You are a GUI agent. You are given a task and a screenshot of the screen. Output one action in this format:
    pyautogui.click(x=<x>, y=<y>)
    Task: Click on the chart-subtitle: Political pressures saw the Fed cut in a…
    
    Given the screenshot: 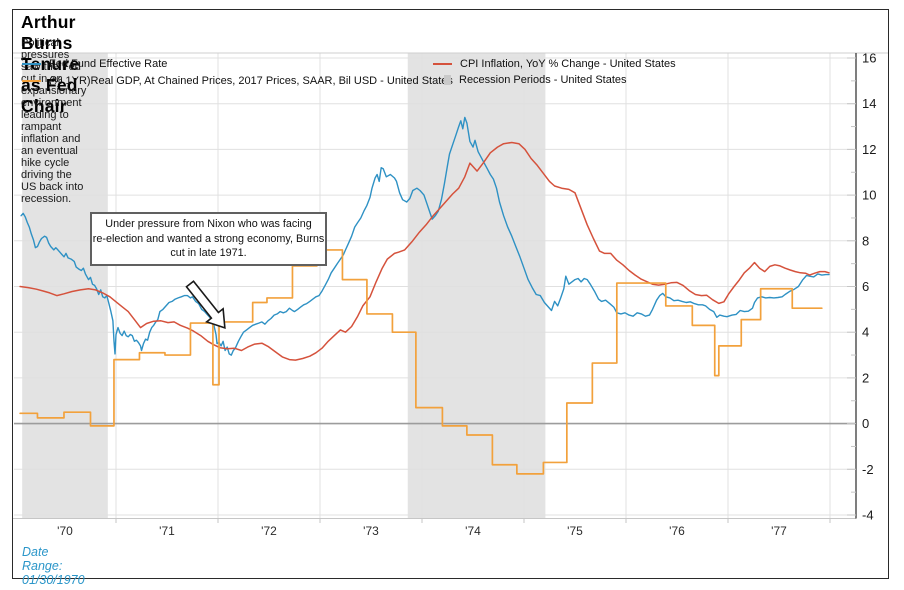 What is the action you would take?
    pyautogui.click(x=54, y=121)
    